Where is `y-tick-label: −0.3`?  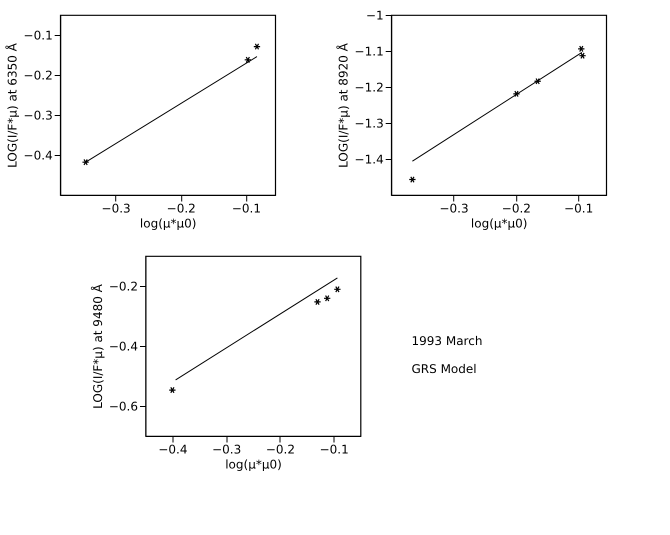
y-tick-label: −0.3 is located at coordinates (38, 115).